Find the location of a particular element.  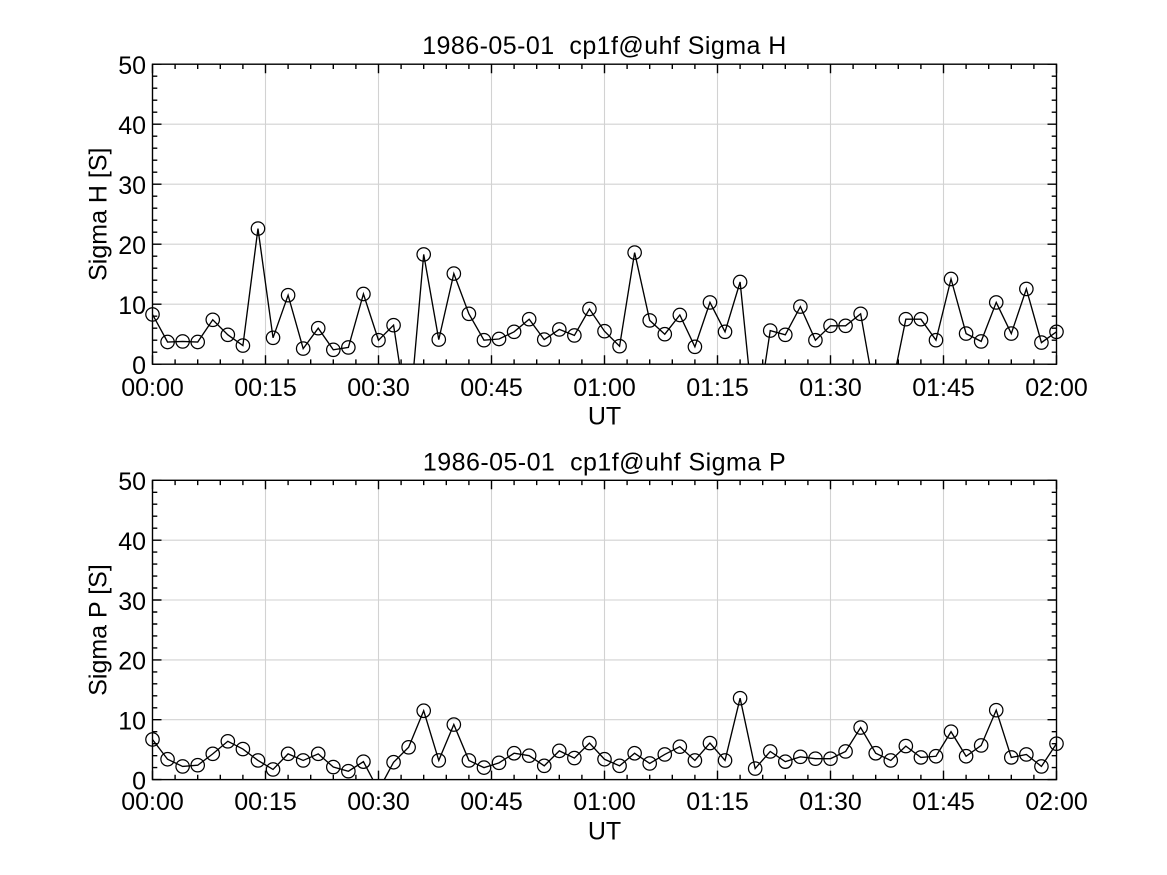

svg-text: Sigma H [S] is located at coordinates (99, 214).